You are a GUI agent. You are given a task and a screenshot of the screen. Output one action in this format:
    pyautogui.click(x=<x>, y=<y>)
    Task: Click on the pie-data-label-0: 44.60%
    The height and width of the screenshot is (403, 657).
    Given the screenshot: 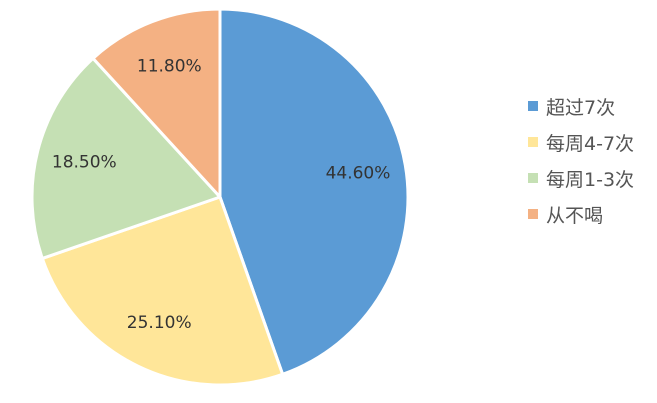 What is the action you would take?
    pyautogui.click(x=358, y=173)
    